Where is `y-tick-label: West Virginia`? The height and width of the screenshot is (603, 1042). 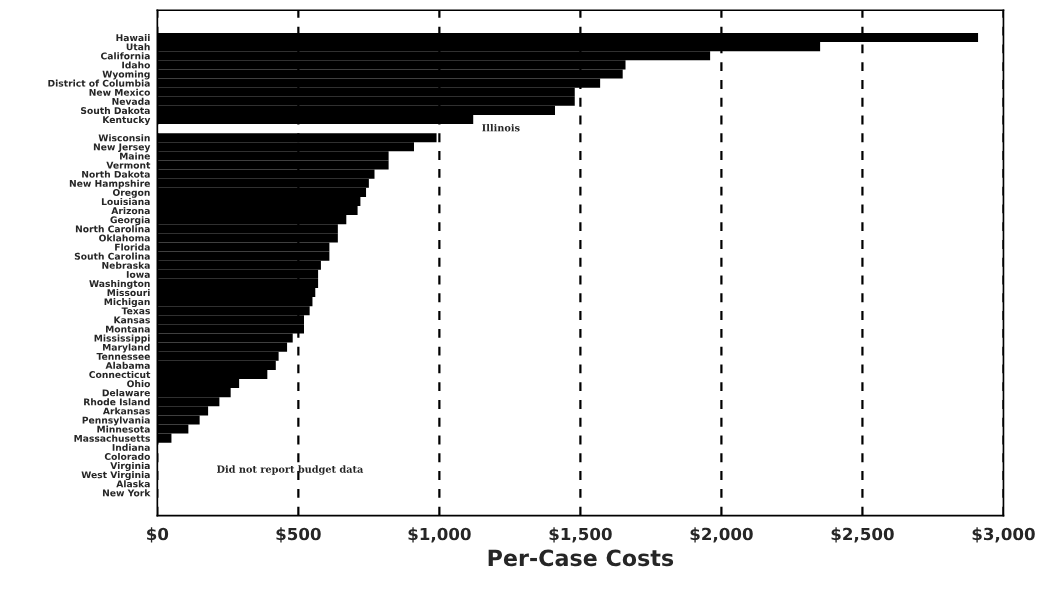 y-tick-label: West Virginia is located at coordinates (115, 476).